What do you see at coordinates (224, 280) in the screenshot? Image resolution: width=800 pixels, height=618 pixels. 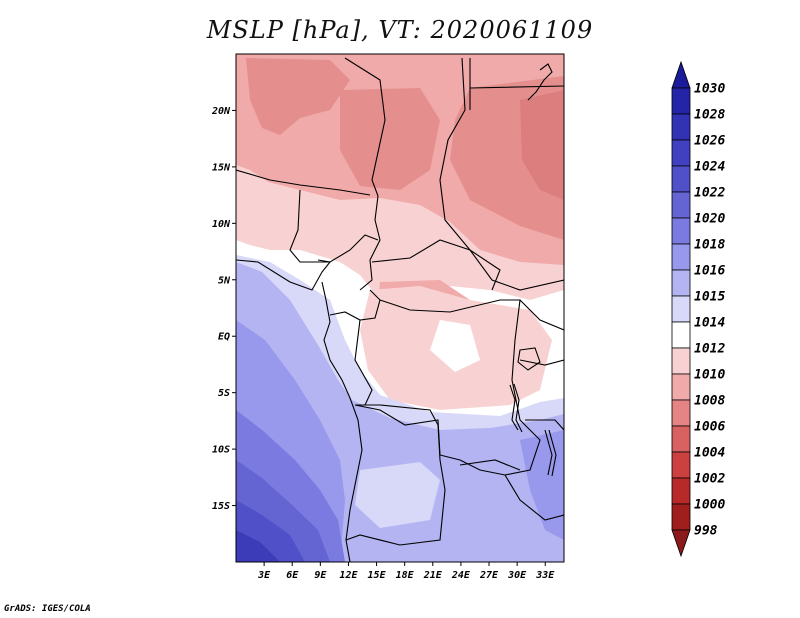 I see `y-tick-label: 5N` at bounding box center [224, 280].